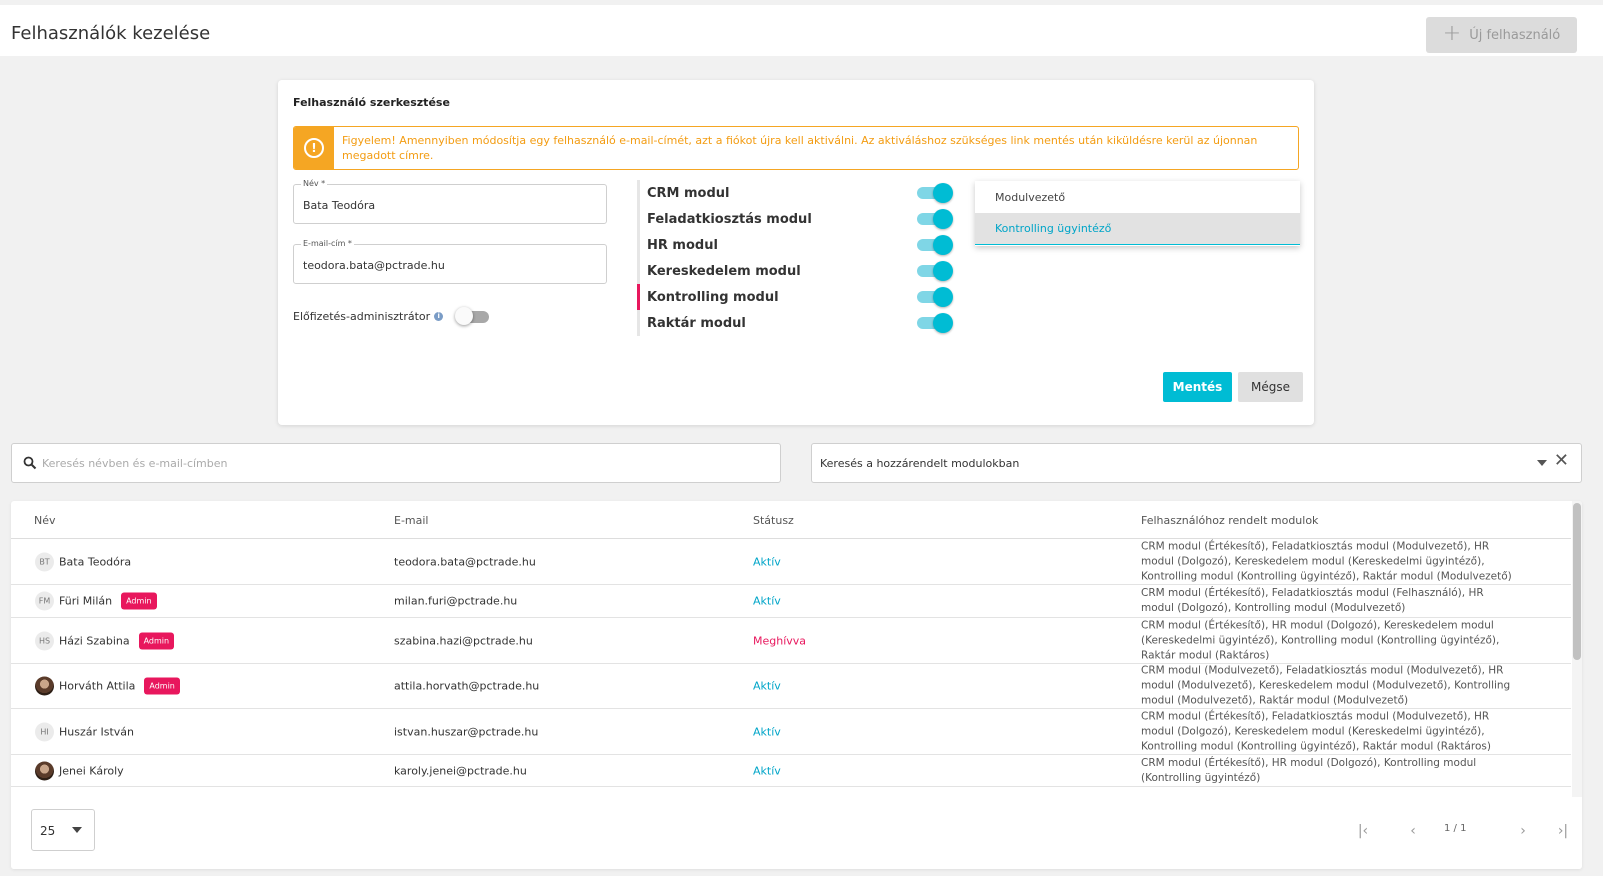 Image resolution: width=1603 pixels, height=876 pixels. I want to click on avatar: HS, so click(44, 640).